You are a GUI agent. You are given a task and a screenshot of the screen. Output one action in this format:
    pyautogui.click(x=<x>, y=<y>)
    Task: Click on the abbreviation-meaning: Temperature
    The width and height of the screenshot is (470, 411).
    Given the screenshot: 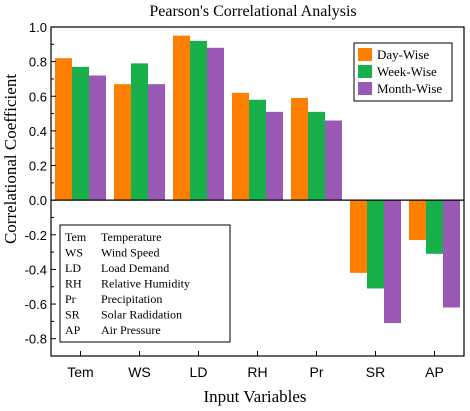 What is the action you would take?
    pyautogui.click(x=131, y=237)
    